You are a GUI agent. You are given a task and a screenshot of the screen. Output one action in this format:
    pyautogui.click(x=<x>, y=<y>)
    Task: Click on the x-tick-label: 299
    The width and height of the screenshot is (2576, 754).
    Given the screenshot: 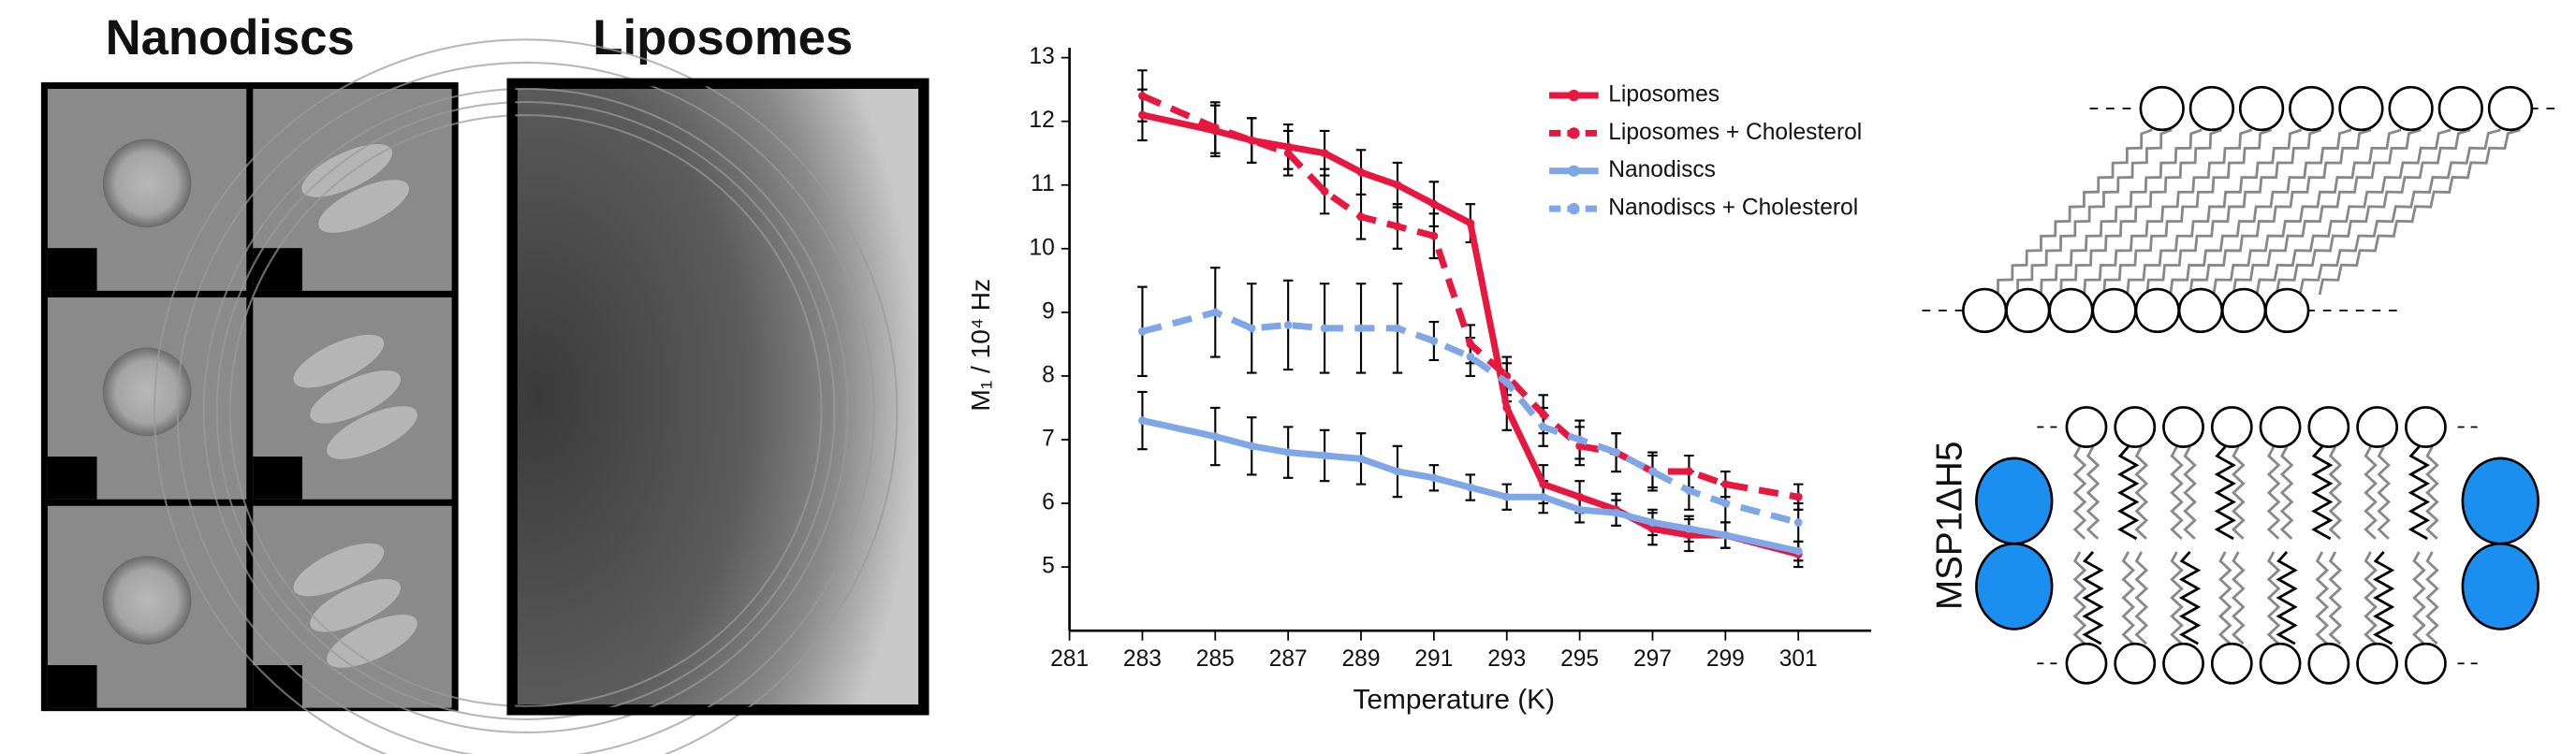 What is the action you would take?
    pyautogui.click(x=1725, y=659)
    